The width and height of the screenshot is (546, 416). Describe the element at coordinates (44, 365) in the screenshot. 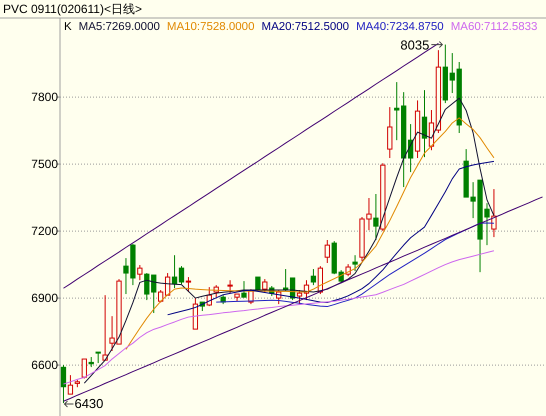

I see `y-tick-label: 6600` at that location.